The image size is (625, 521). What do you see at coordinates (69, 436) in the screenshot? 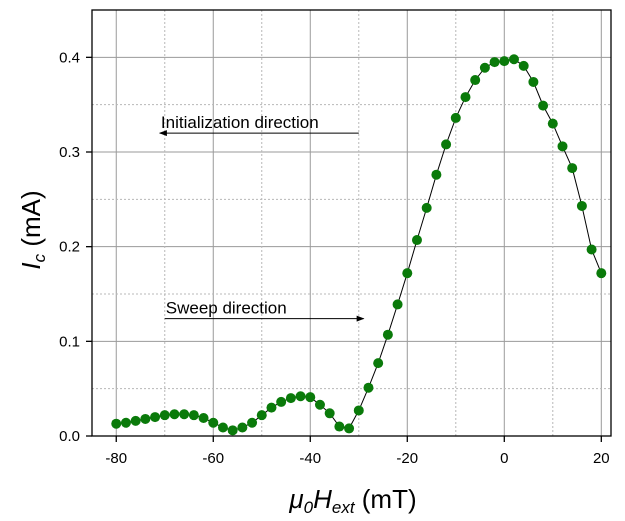
I see `y-tick-label: 0.0` at bounding box center [69, 436].